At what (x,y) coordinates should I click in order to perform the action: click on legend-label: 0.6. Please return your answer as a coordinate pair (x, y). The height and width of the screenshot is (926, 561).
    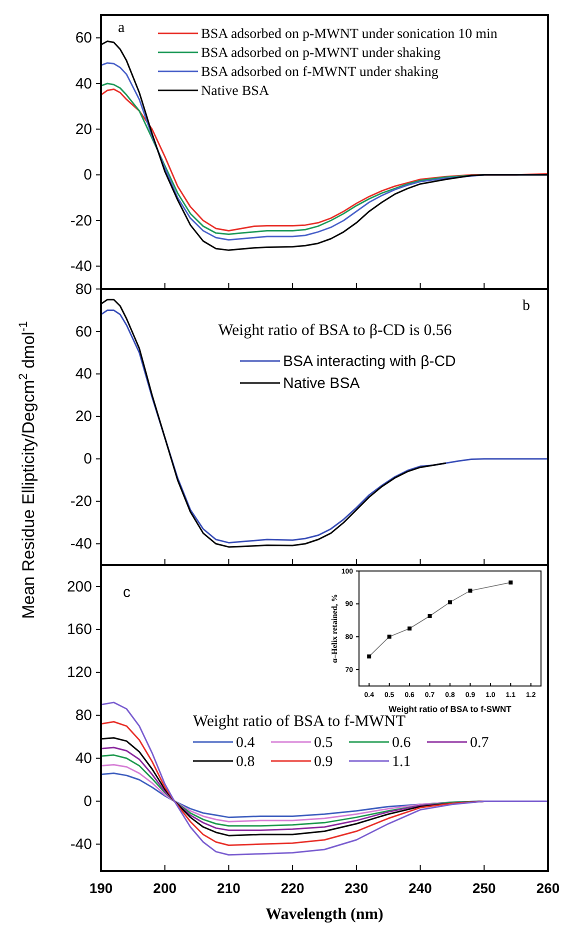
    Looking at the image, I should click on (402, 743).